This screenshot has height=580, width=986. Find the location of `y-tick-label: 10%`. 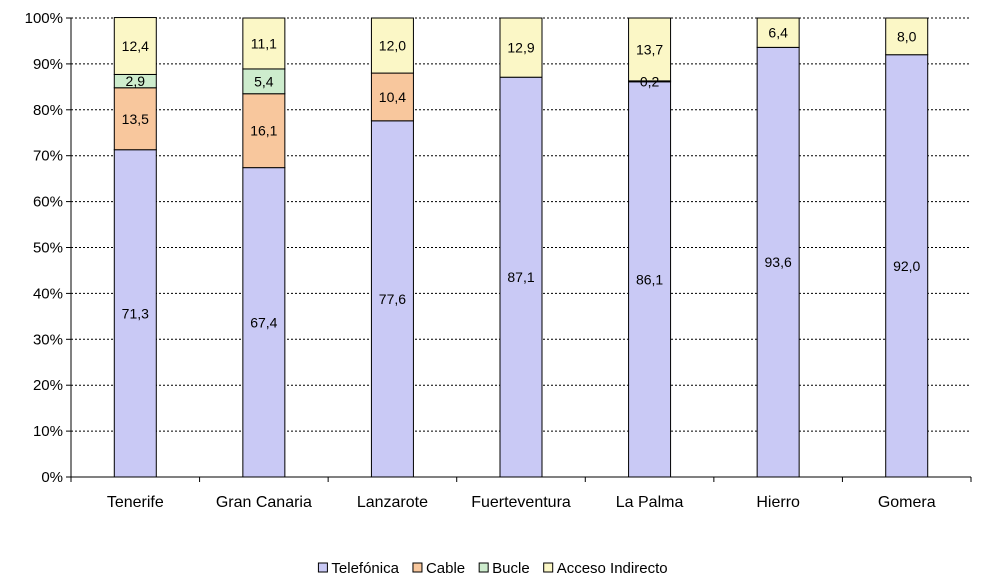

y-tick-label: 10% is located at coordinates (48, 431).